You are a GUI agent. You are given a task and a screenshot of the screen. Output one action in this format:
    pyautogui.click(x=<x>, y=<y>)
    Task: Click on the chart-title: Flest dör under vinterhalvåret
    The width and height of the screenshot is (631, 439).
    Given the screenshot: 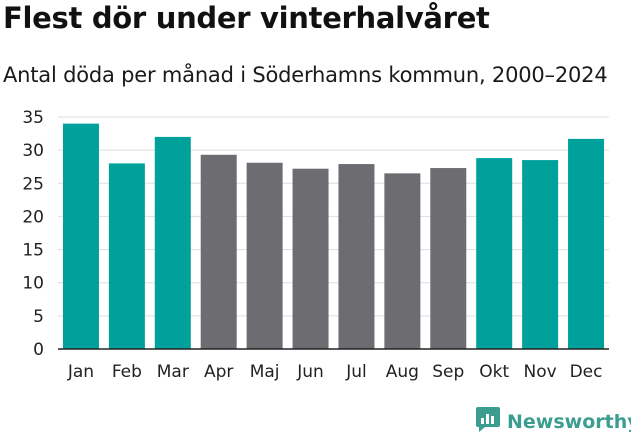 What is the action you would take?
    pyautogui.click(x=246, y=18)
    